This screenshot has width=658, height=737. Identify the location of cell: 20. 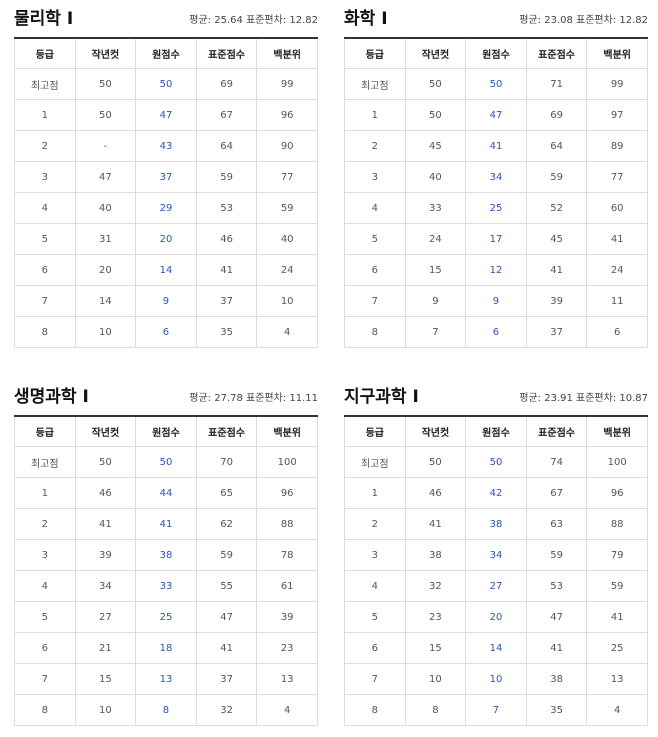
(496, 617).